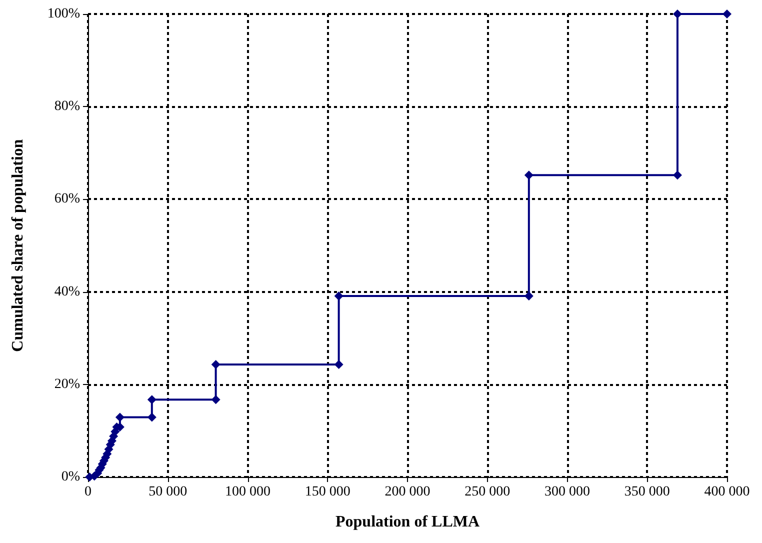  I want to click on x-tick-label: 300 000, so click(567, 492).